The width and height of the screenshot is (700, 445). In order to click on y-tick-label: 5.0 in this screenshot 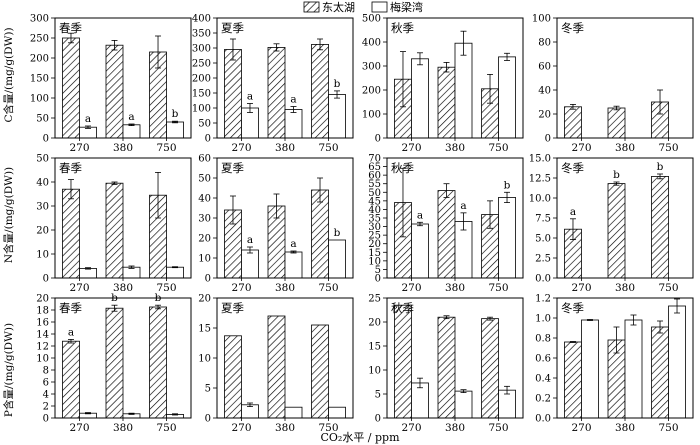, I will do `click(543, 239)`.